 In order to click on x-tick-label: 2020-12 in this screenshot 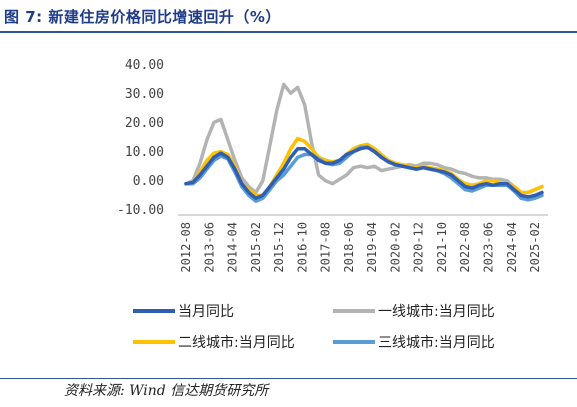, I will do `click(419, 247)`.